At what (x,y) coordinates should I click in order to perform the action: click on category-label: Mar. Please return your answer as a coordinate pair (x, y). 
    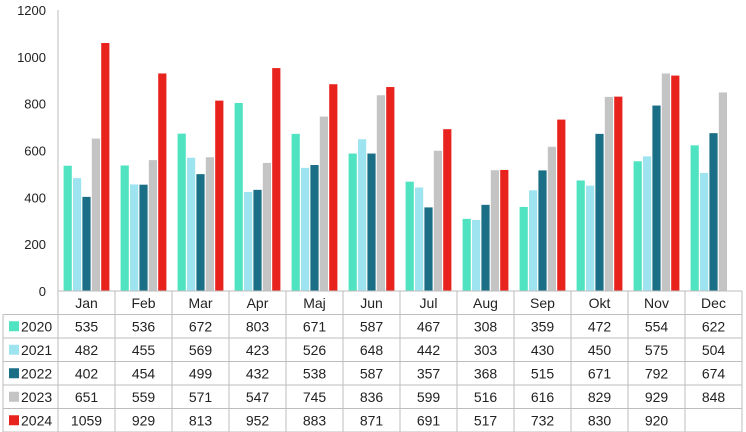
    Looking at the image, I should click on (200, 303).